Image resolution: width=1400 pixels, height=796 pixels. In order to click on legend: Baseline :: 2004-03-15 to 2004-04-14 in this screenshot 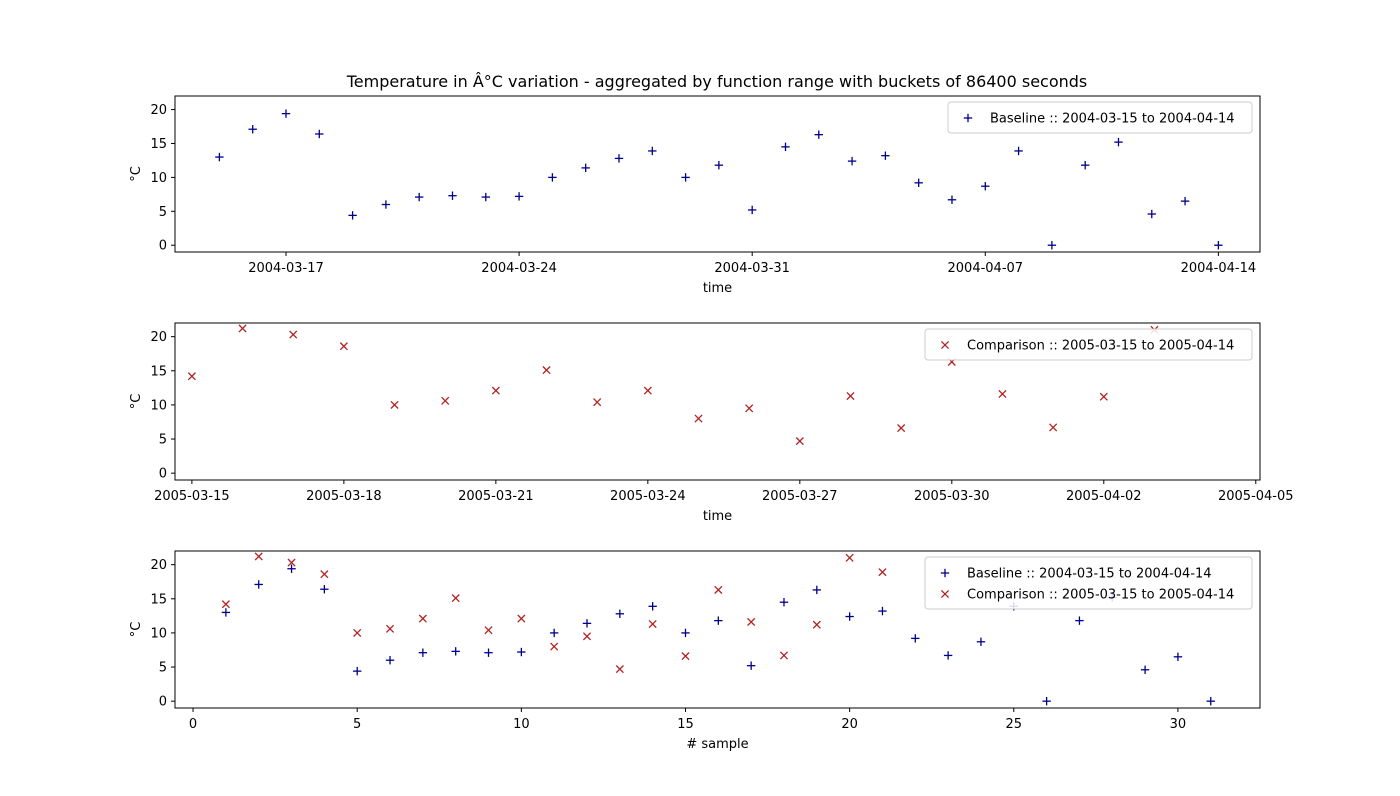, I will do `click(1100, 117)`.